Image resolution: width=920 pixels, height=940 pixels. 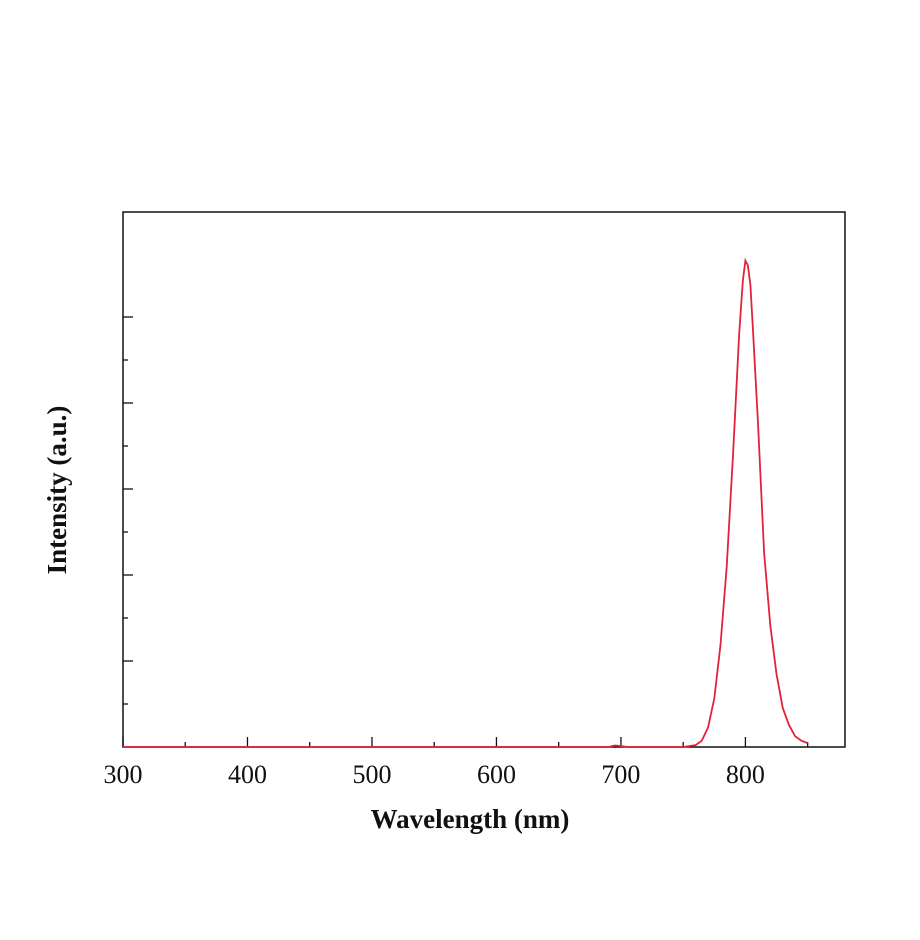 What do you see at coordinates (496, 774) in the screenshot?
I see `x-tick-label: 600` at bounding box center [496, 774].